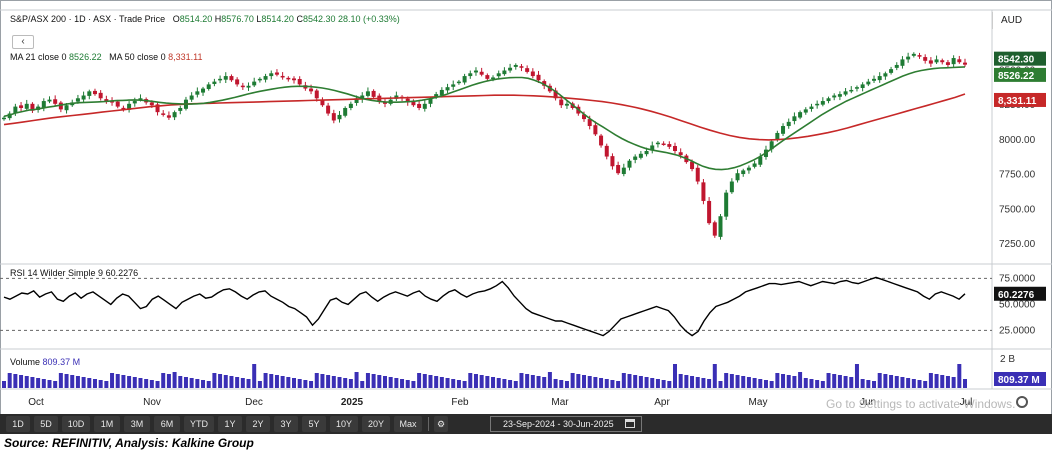  Describe the element at coordinates (45, 362) in the screenshot. I see `volume-legend: Volume 809.37 M` at that location.